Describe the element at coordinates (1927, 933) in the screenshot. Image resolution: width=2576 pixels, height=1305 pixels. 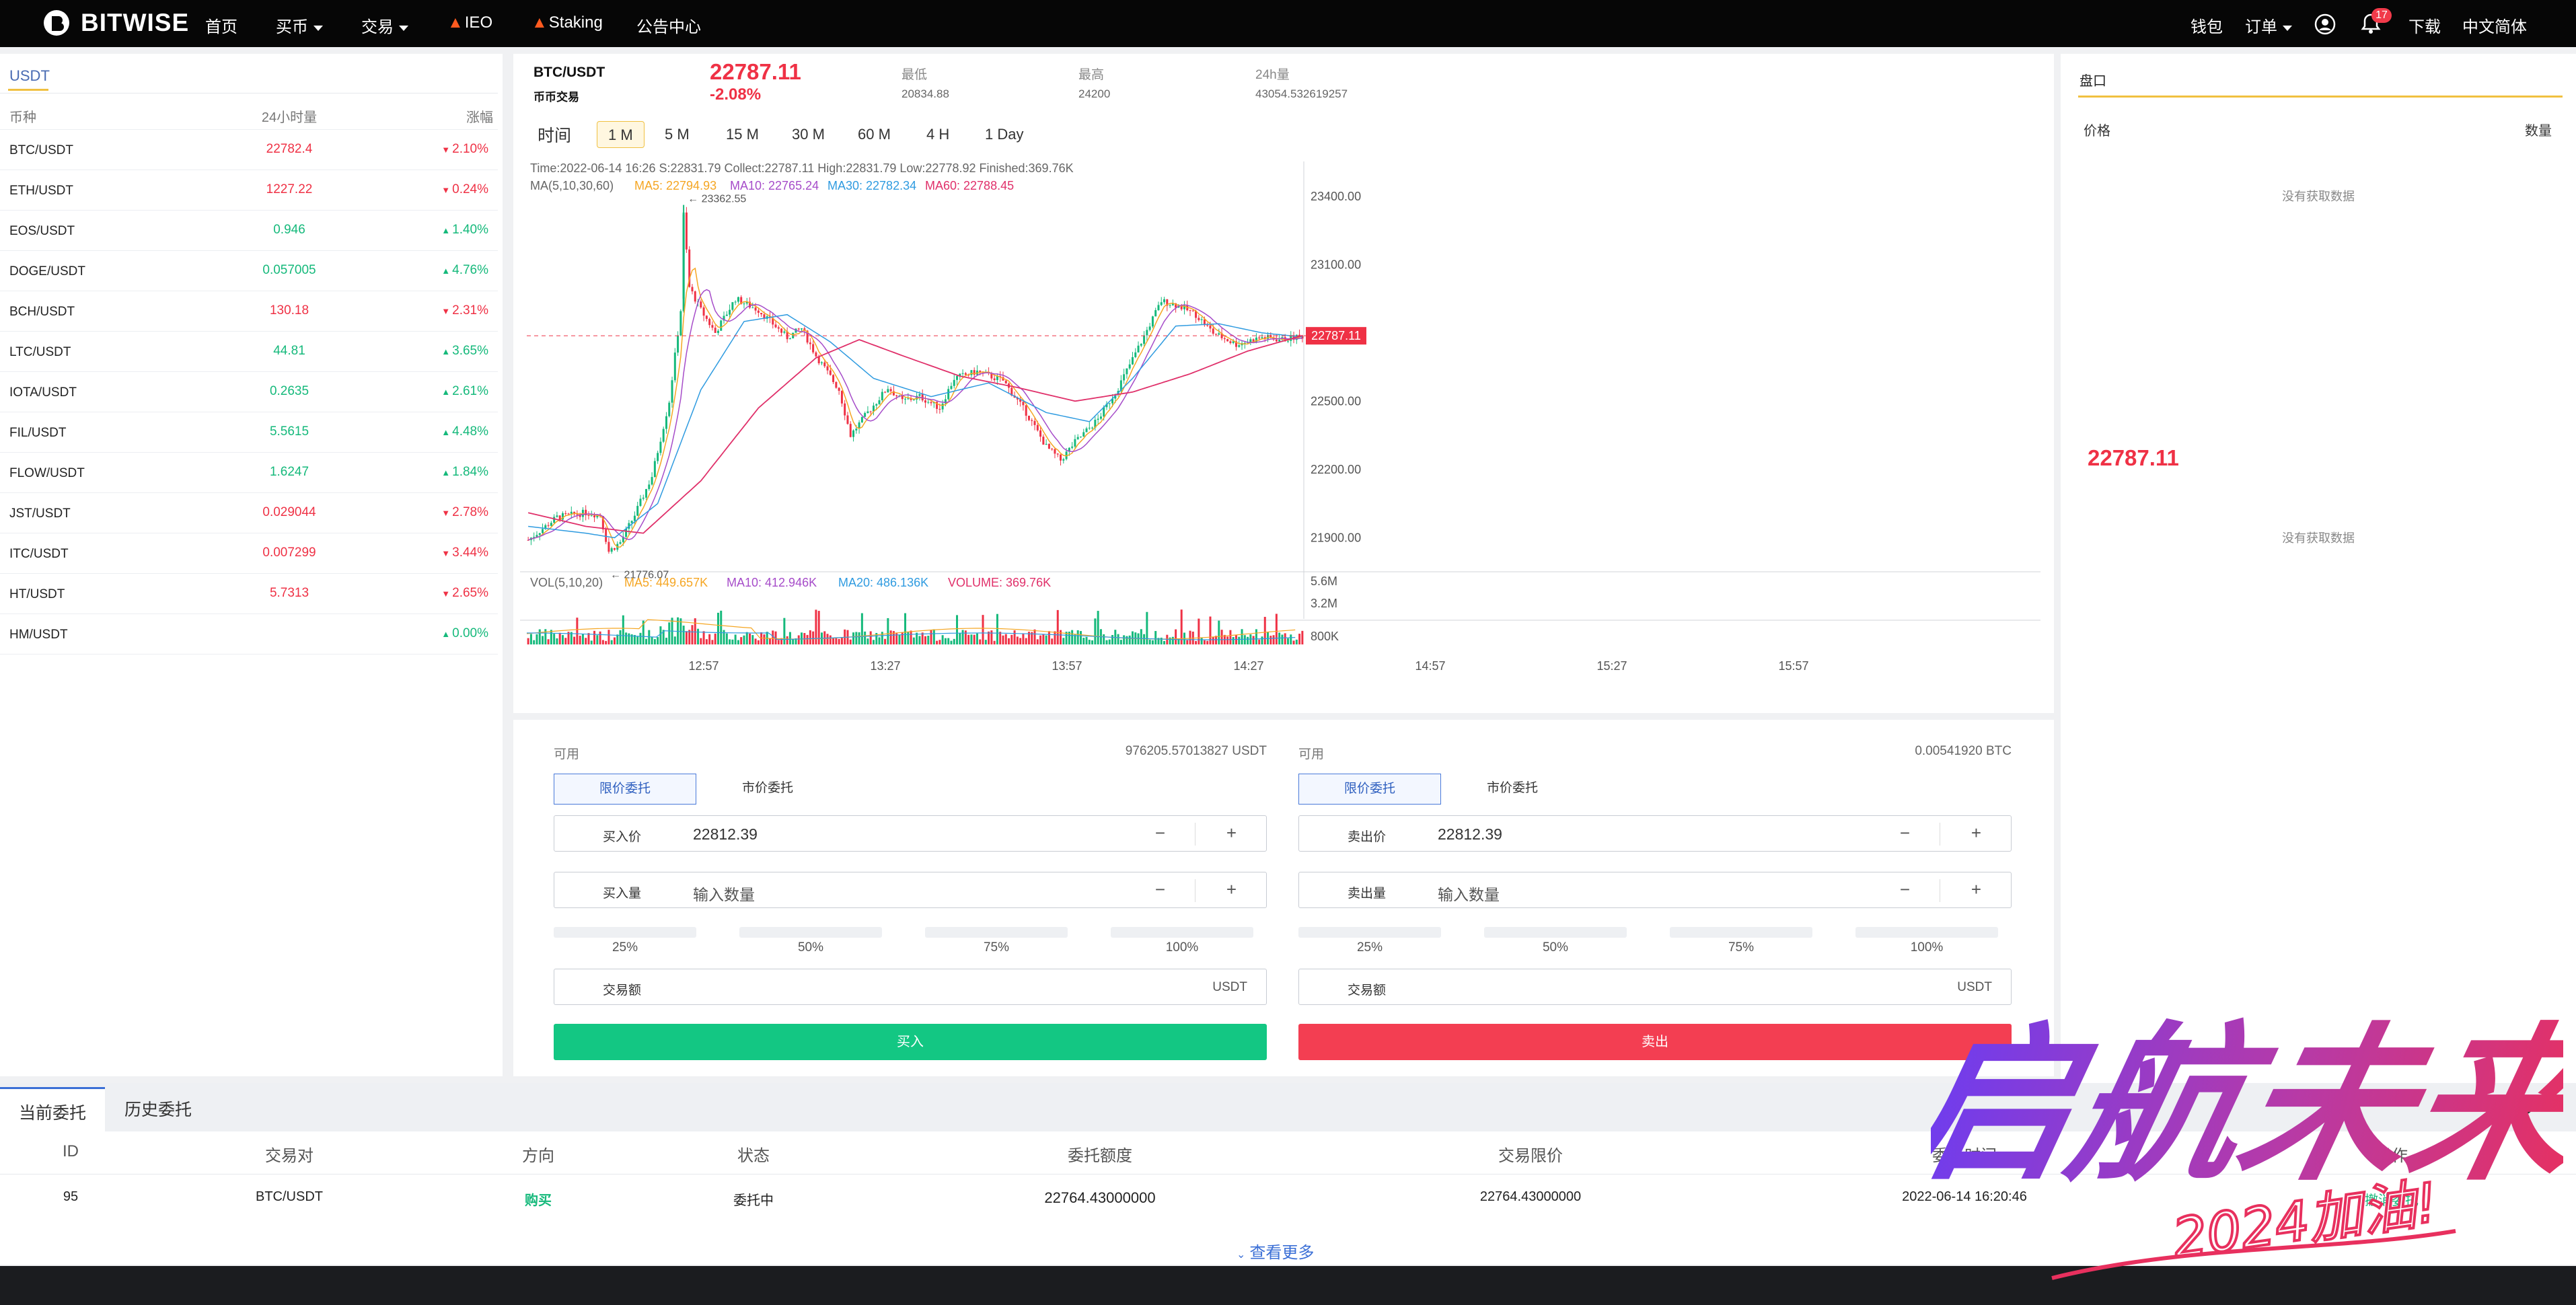
I see `sell-pct-100-bar` at that location.